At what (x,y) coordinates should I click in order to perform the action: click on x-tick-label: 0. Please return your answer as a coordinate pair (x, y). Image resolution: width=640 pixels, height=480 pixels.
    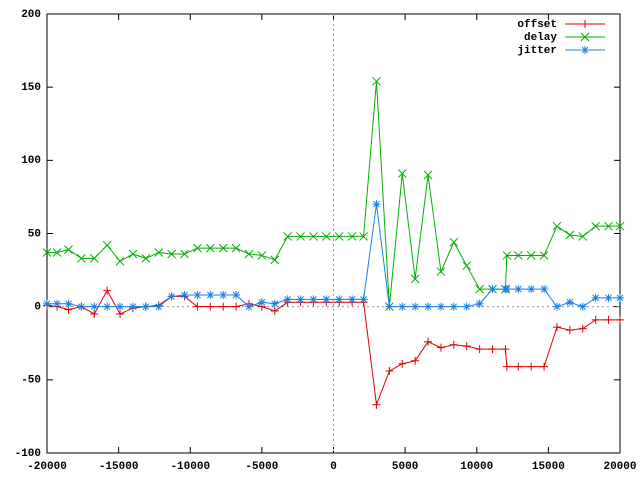
    Looking at the image, I should click on (333, 467).